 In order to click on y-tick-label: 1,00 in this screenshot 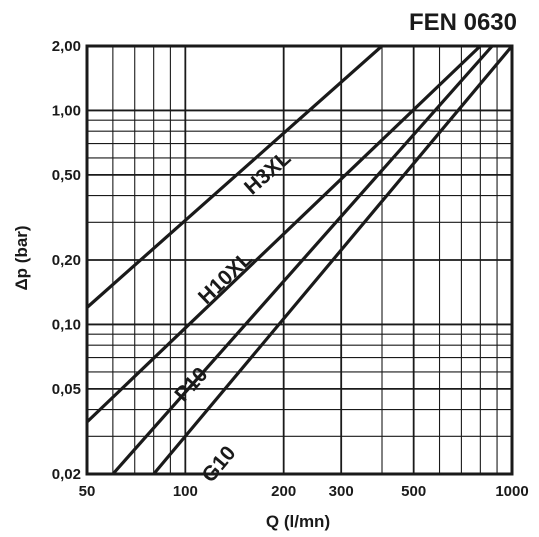, I will do `click(66, 110)`.